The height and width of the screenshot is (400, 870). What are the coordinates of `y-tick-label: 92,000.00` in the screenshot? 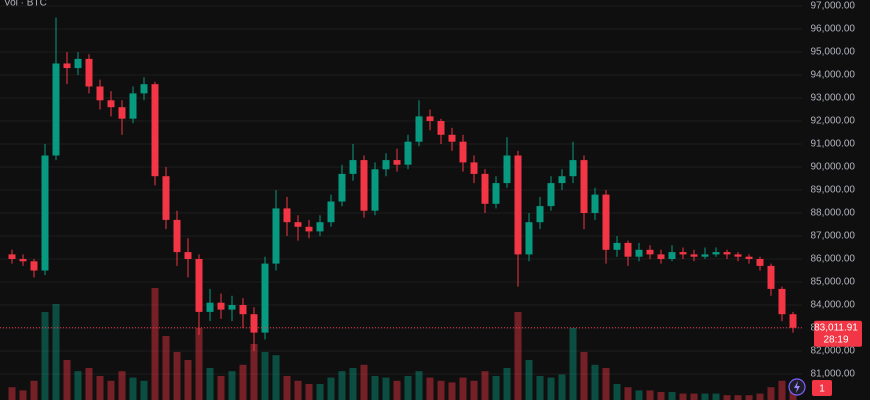 It's located at (833, 121).